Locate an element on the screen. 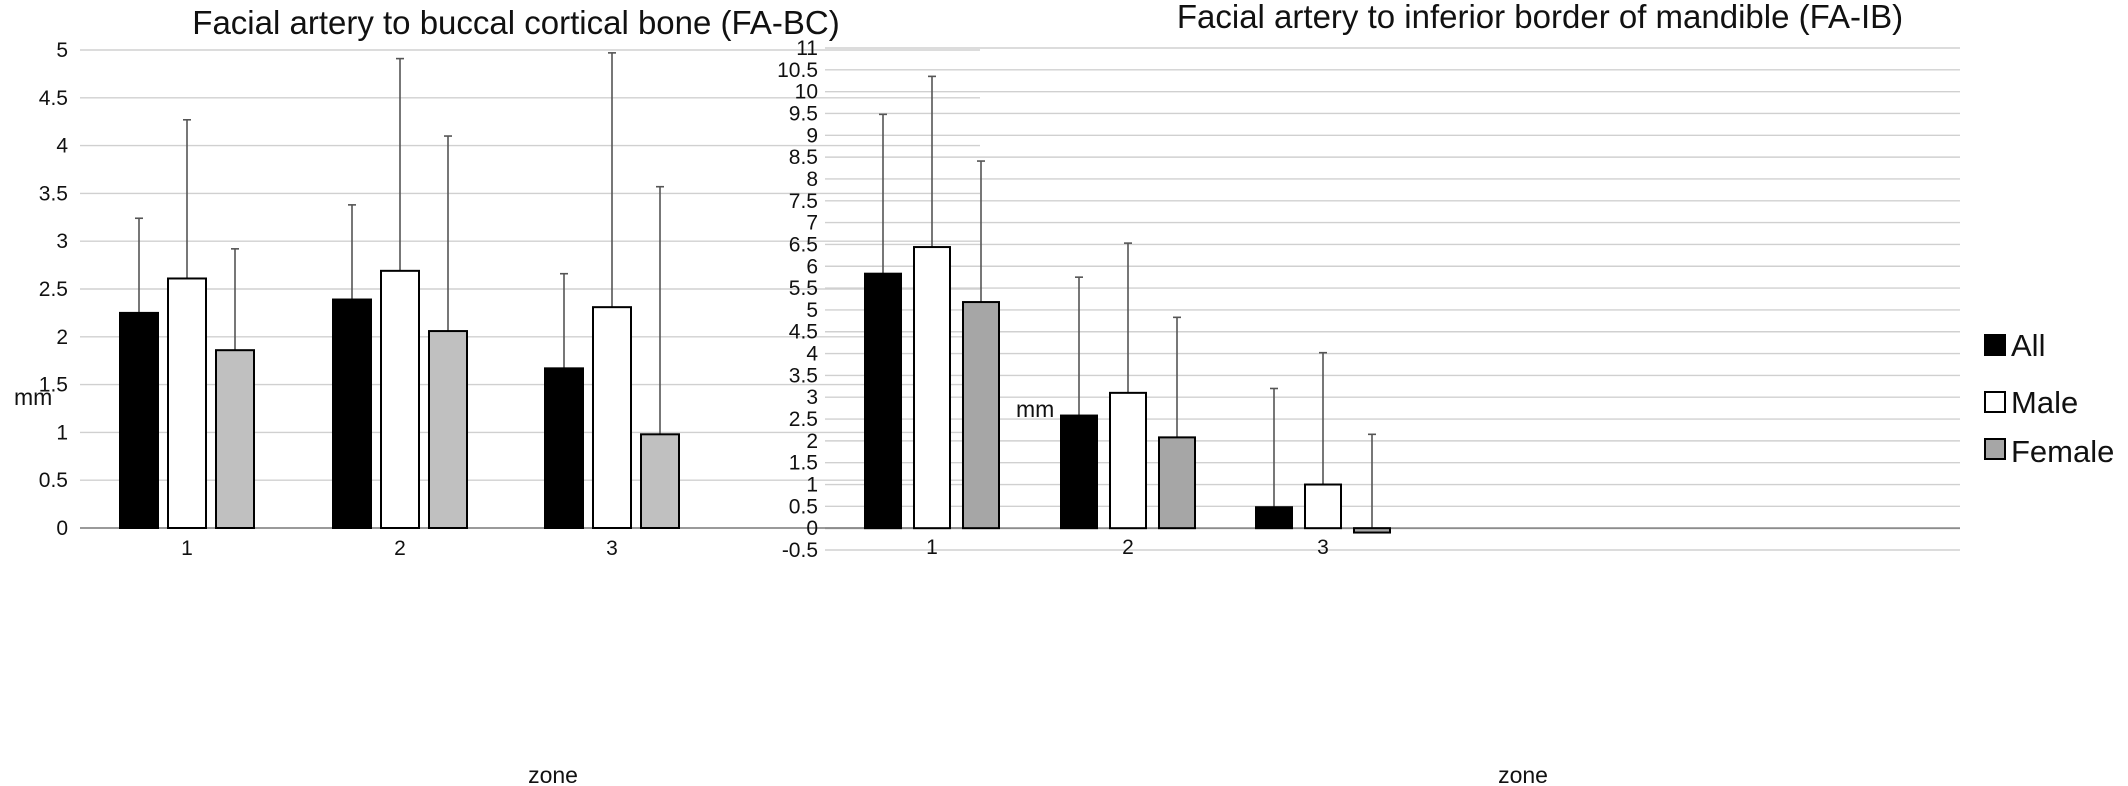  legend-item-all: All is located at coordinates (2014, 345).